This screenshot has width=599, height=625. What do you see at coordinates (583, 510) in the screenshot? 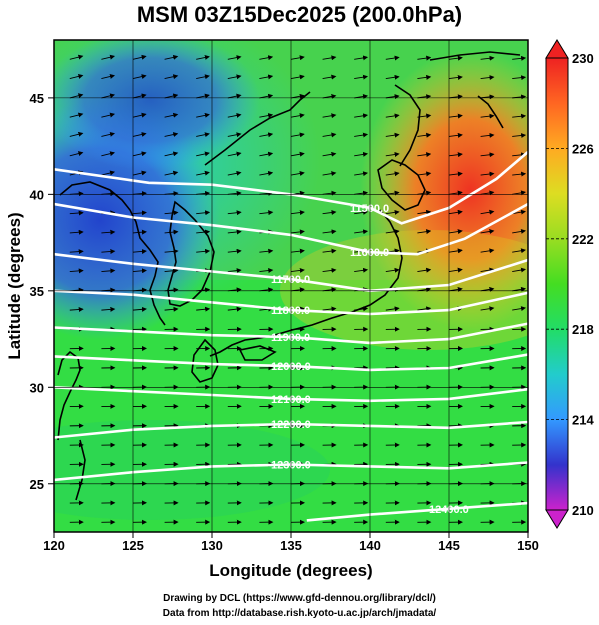
I see `colorbar-tick-label: 210` at bounding box center [583, 510].